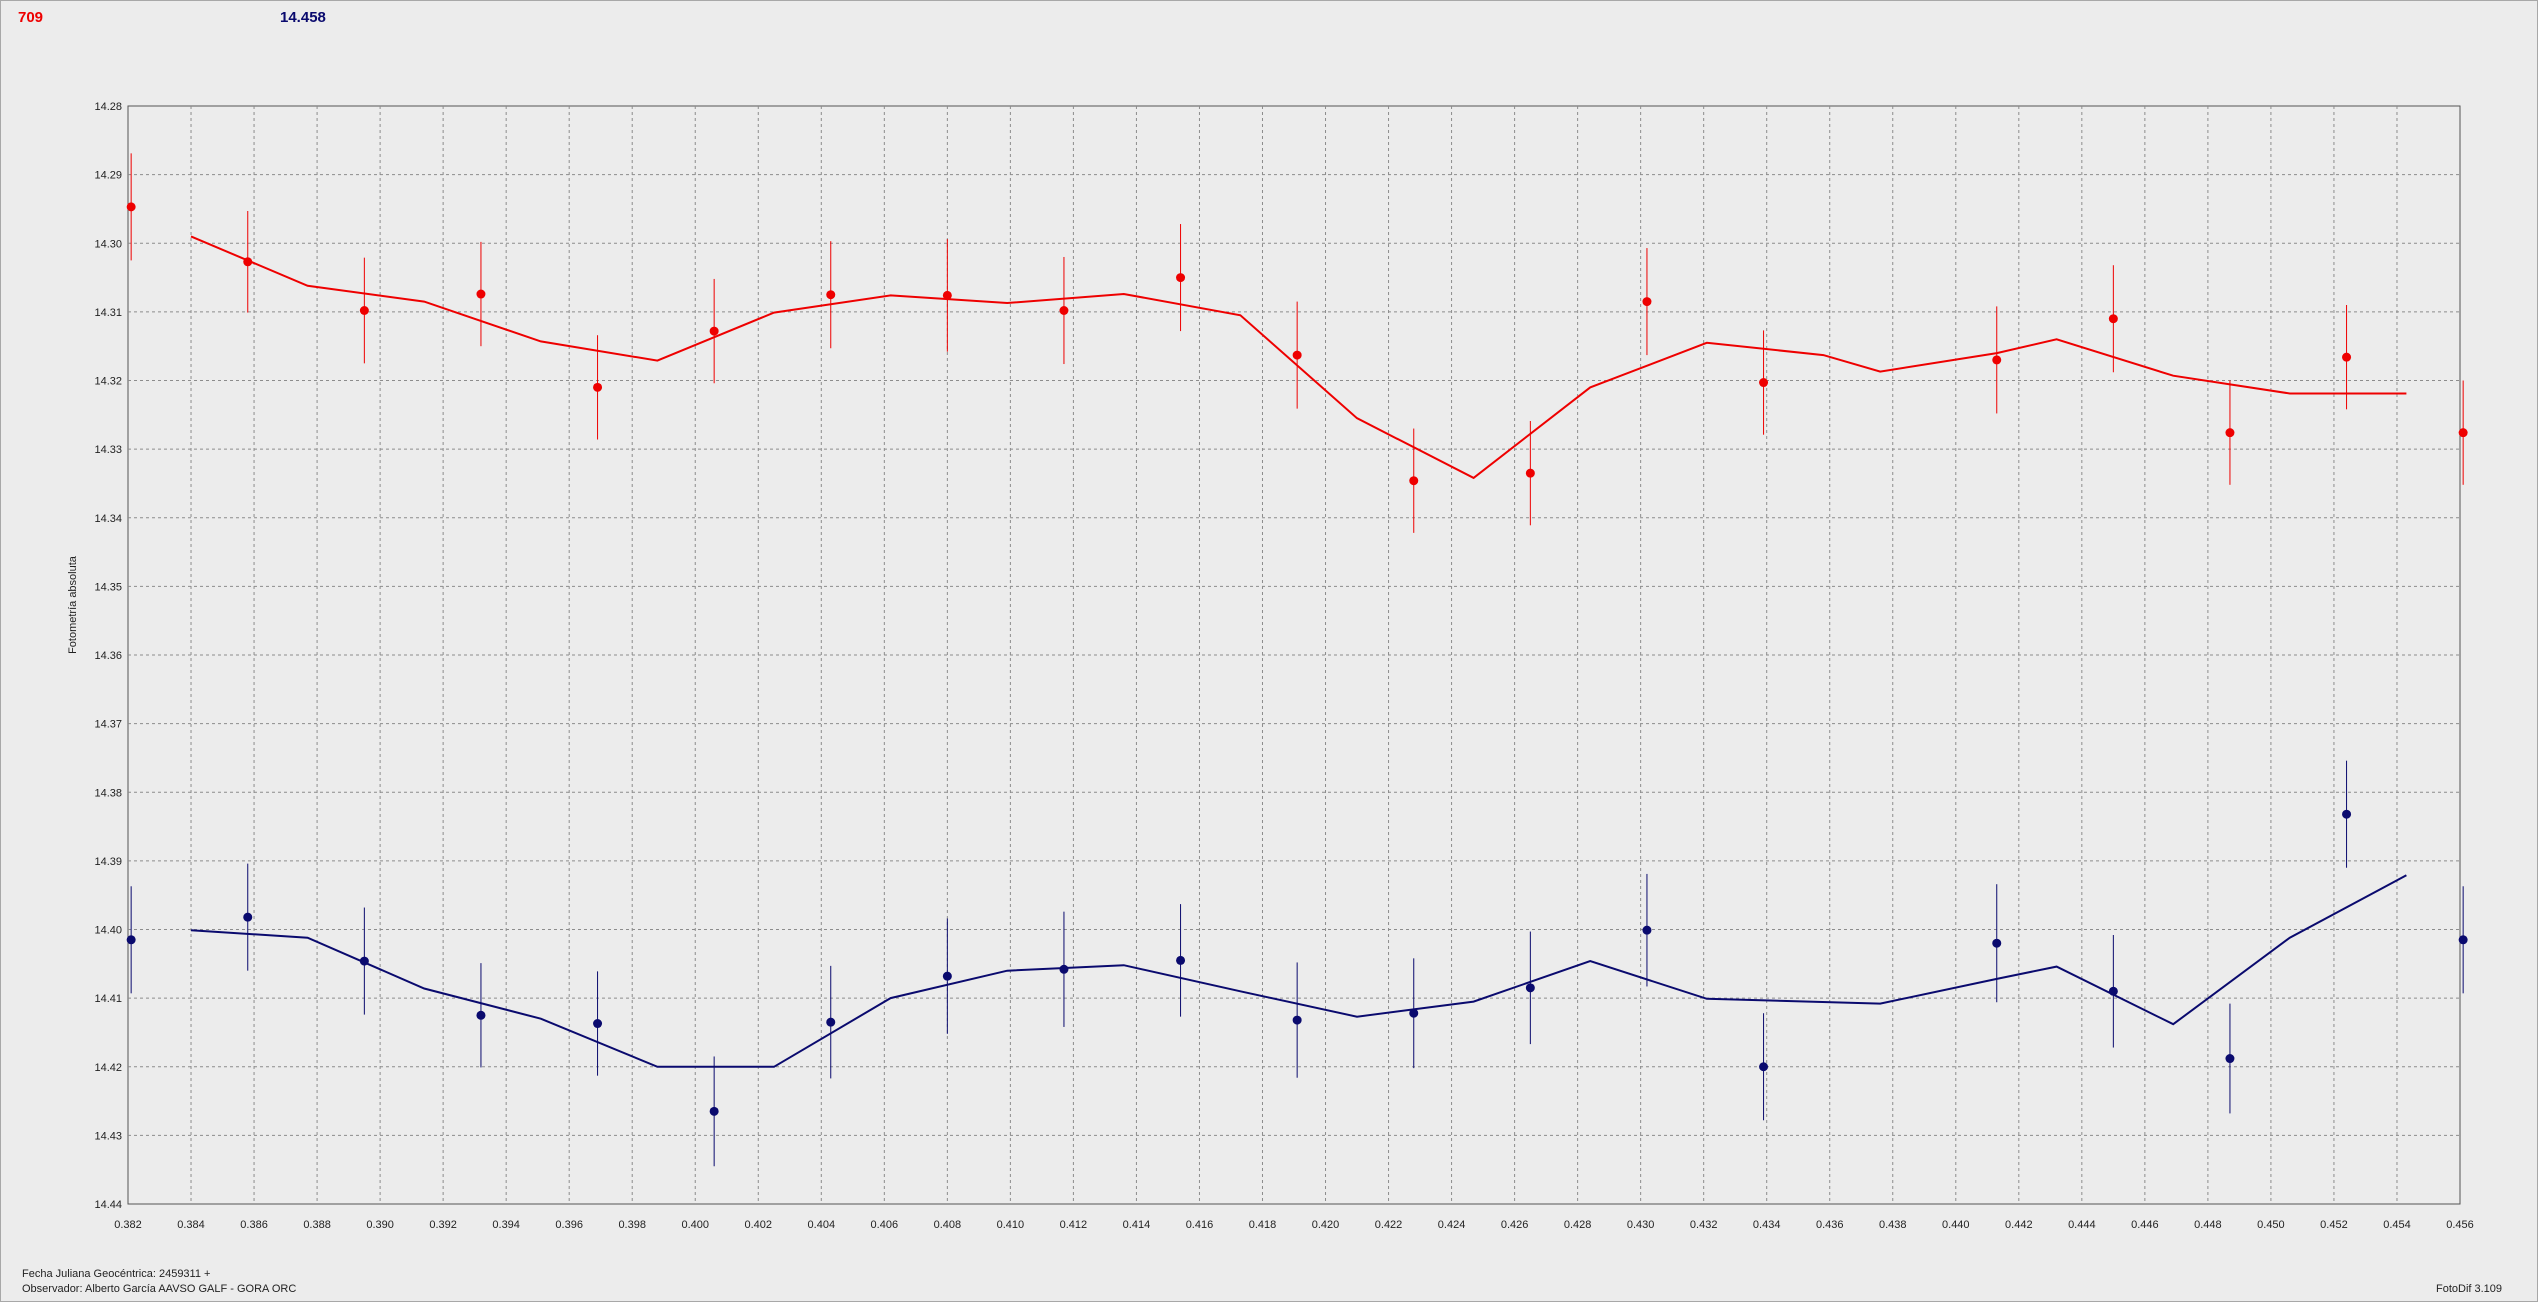 This screenshot has width=2538, height=1302. What do you see at coordinates (2208, 1225) in the screenshot?
I see `x-tick-label: 0.448` at bounding box center [2208, 1225].